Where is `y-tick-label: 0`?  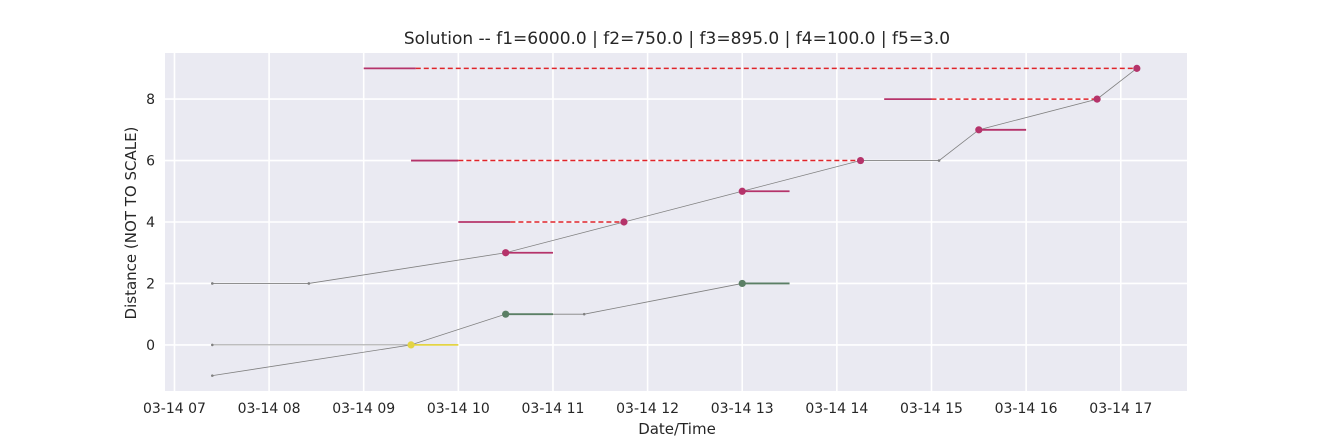 y-tick-label: 0 is located at coordinates (150, 346).